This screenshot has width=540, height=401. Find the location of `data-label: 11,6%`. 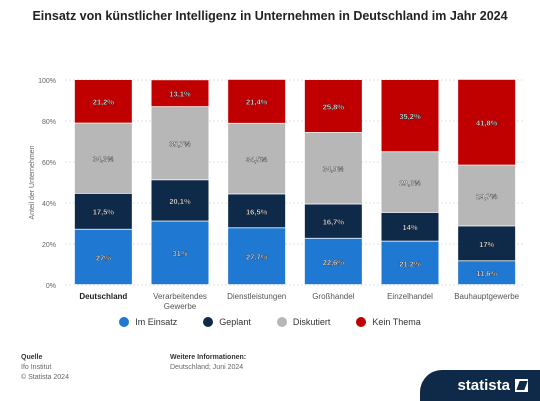

data-label: 11,6% is located at coordinates (486, 273).